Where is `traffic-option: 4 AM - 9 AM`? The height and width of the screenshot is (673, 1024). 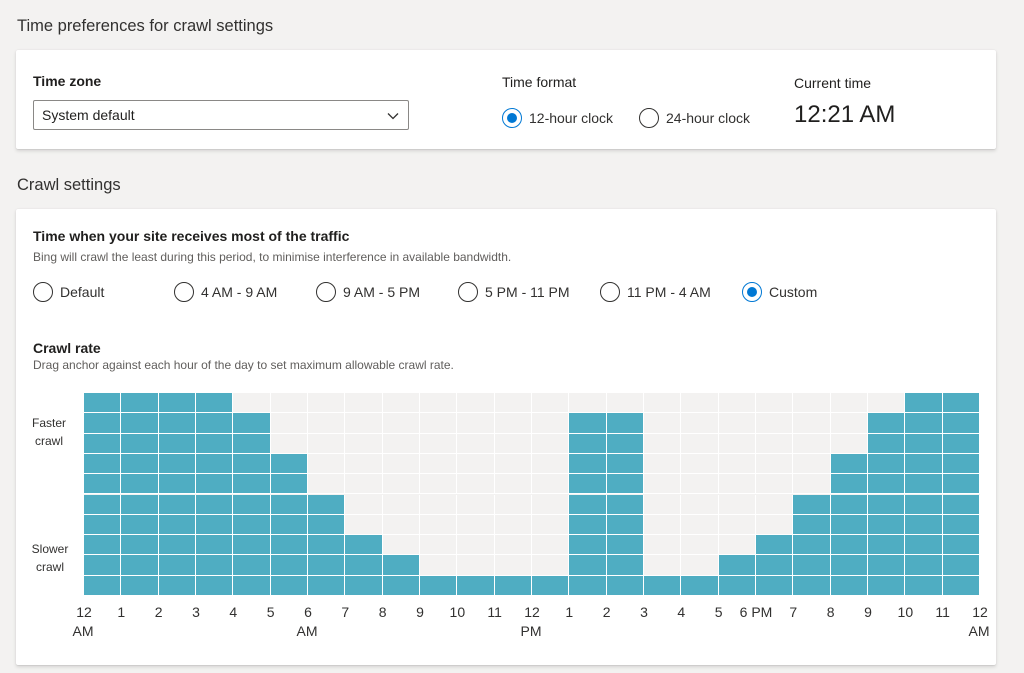 traffic-option: 4 AM - 9 AM is located at coordinates (225, 292).